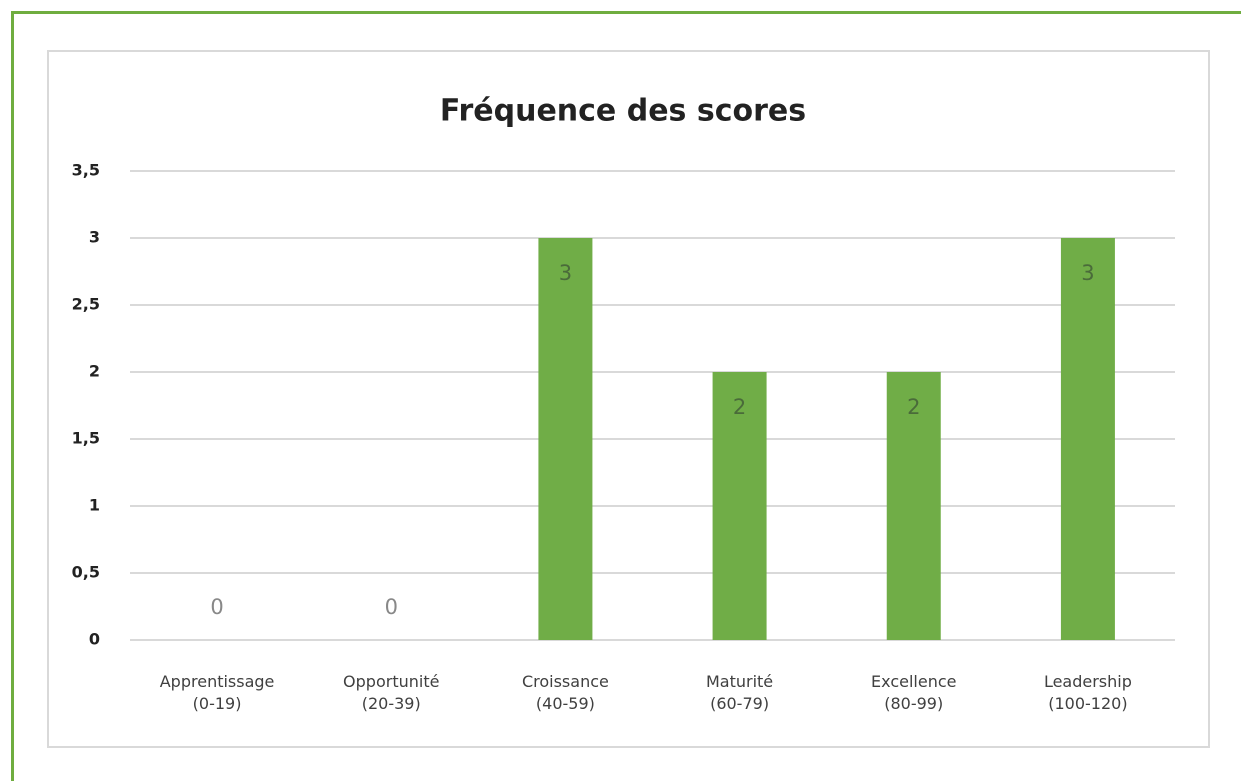 This screenshot has width=1241, height=781. I want to click on y-tick-label: 3,5, so click(86, 170).